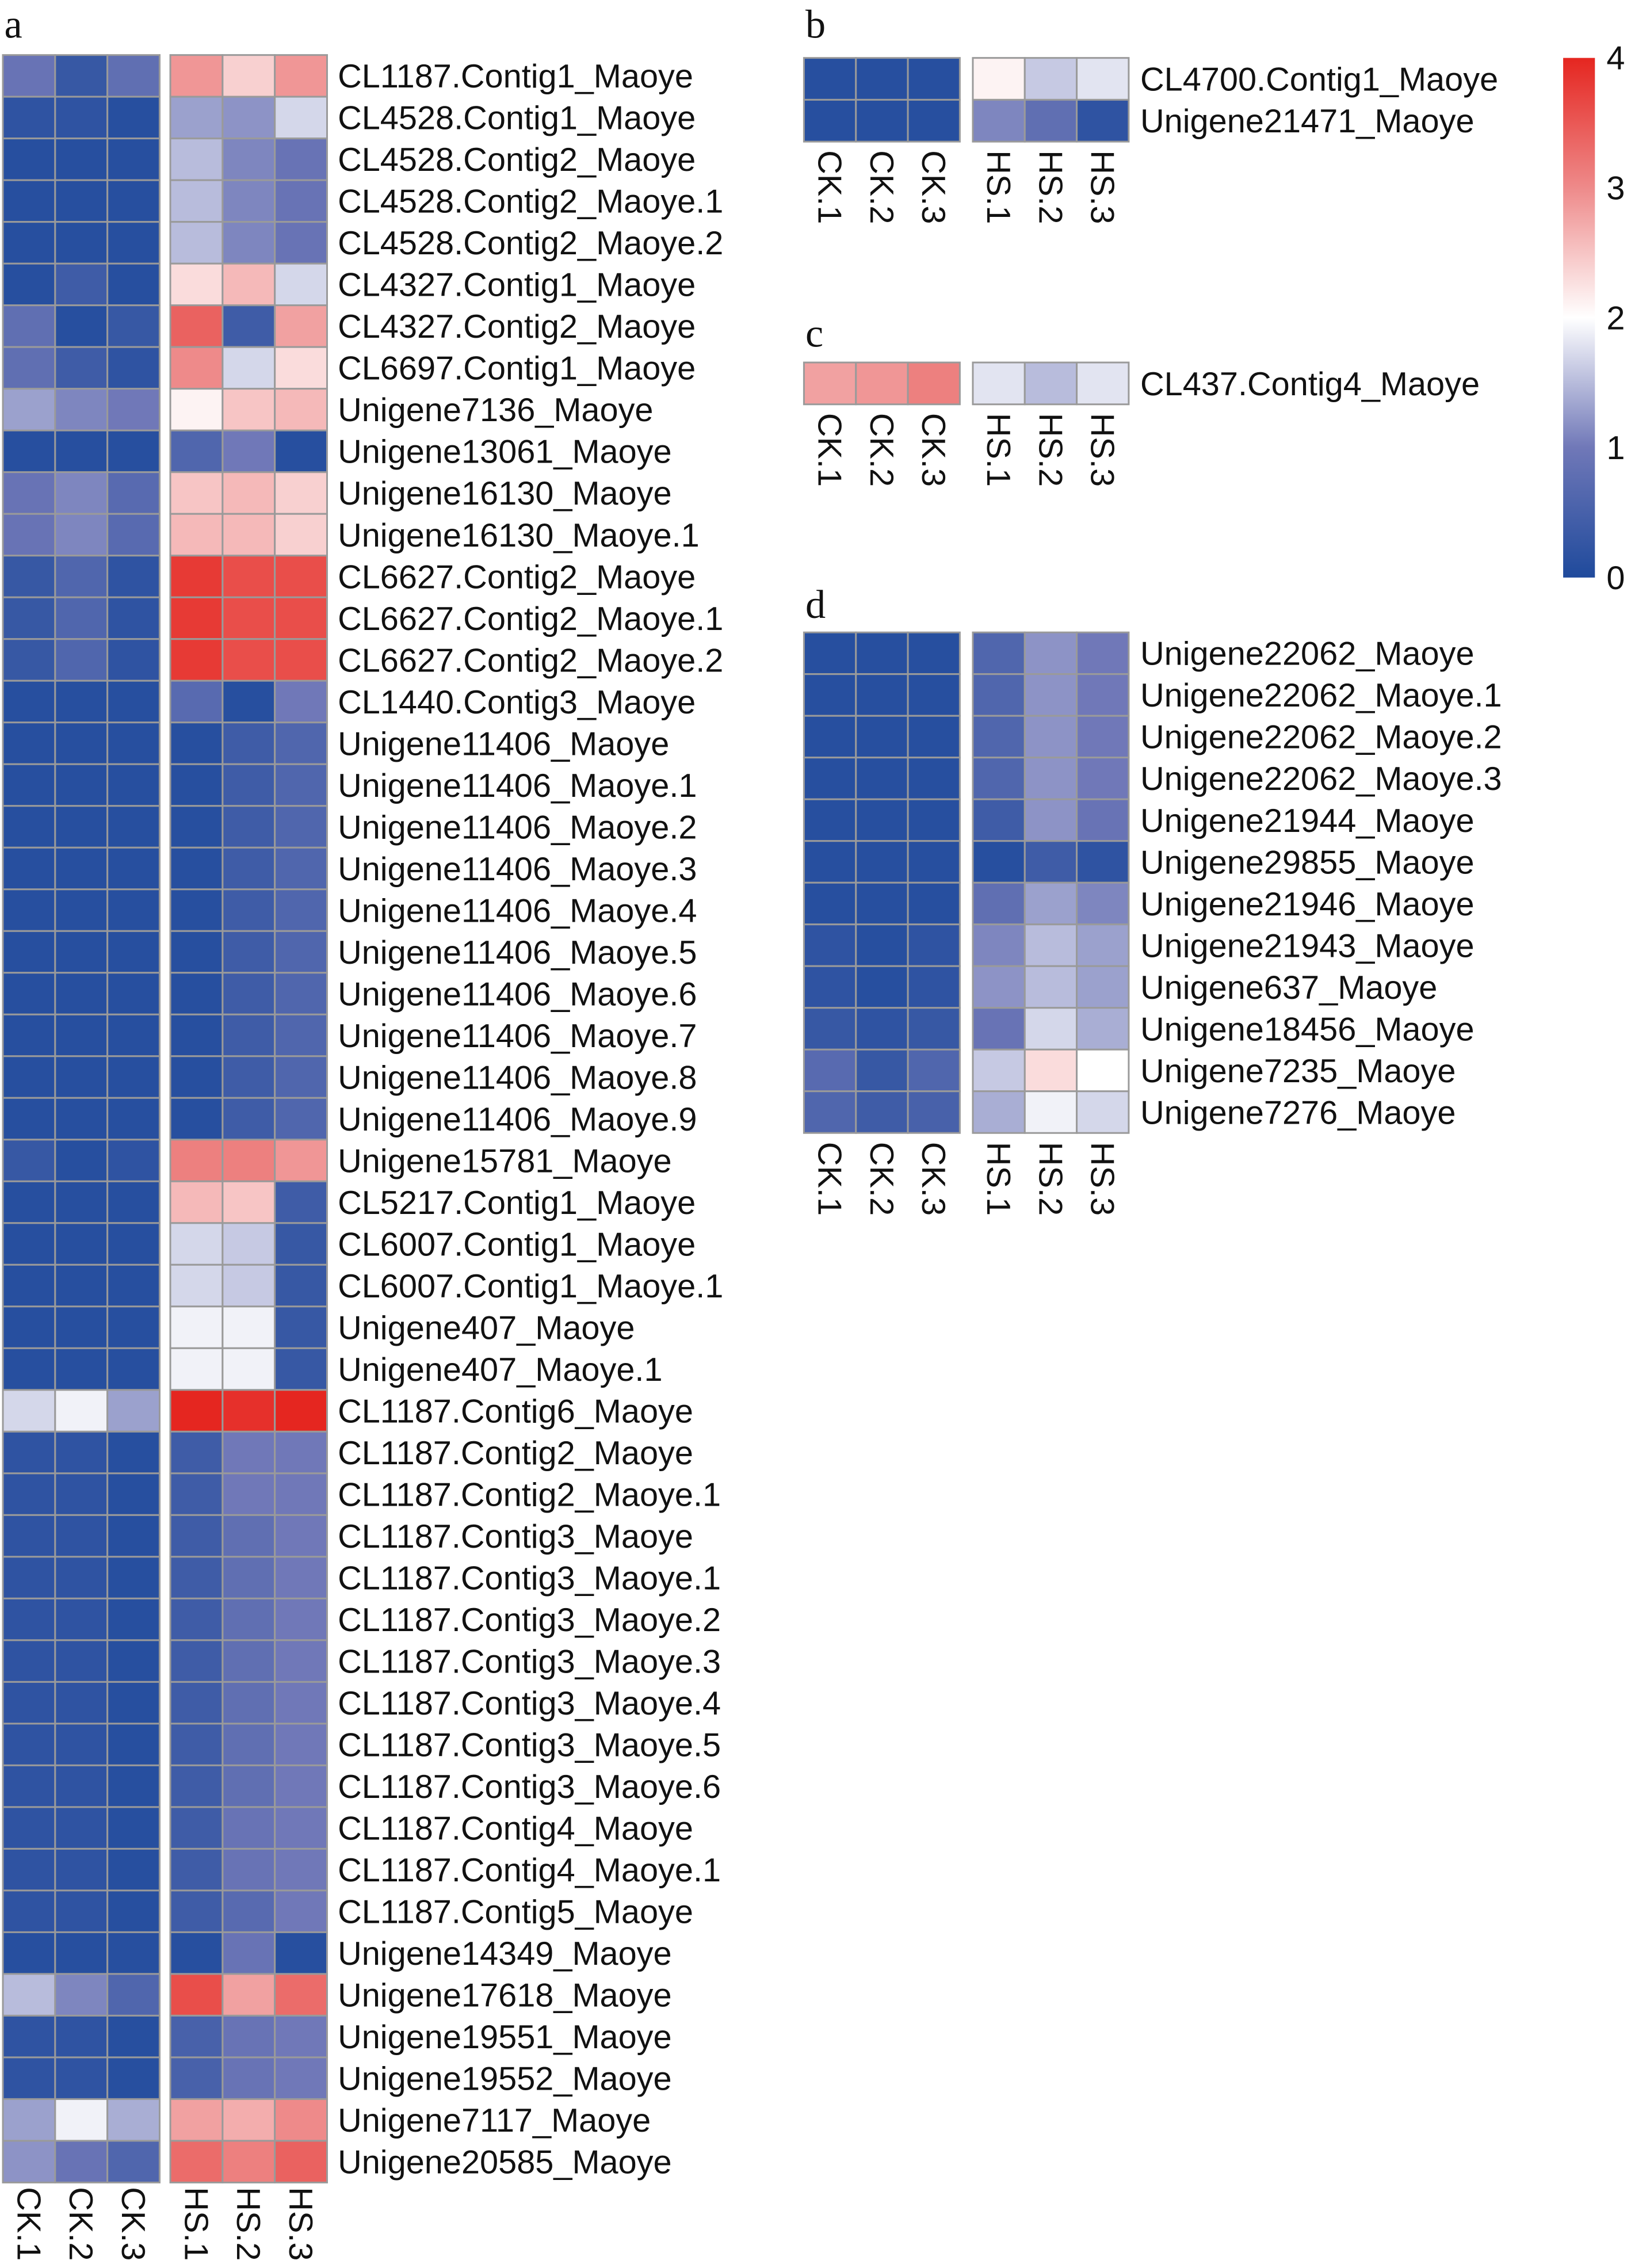 This screenshot has width=1631, height=2268. Describe the element at coordinates (517, 702) in the screenshot. I see `row-label: CL1440.Contig3_Maoye` at that location.